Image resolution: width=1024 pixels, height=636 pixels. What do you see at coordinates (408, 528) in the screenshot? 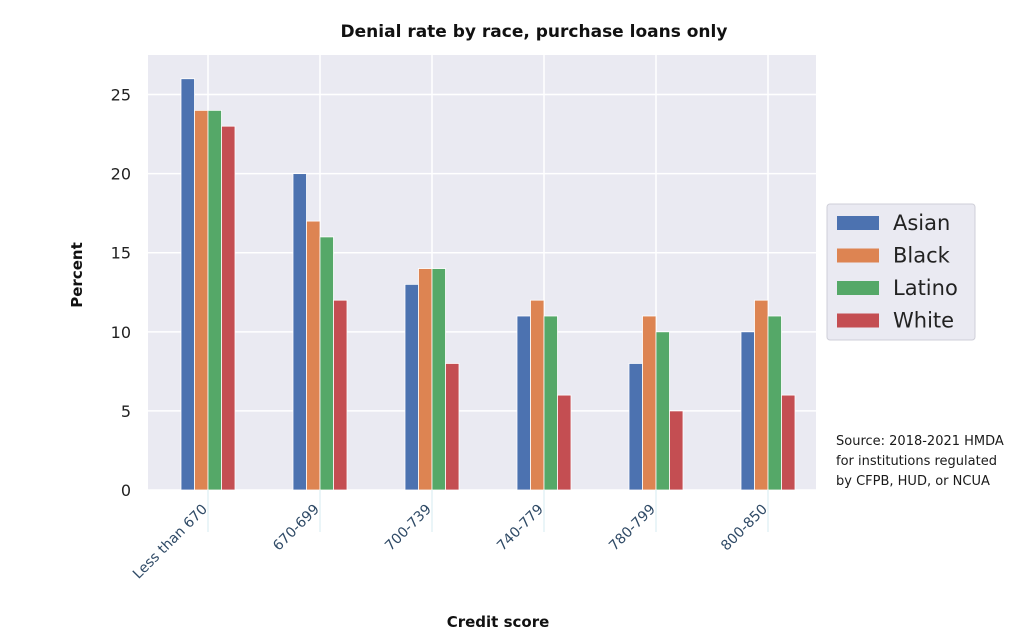
I see `x-tick-label: 700-739` at bounding box center [408, 528].